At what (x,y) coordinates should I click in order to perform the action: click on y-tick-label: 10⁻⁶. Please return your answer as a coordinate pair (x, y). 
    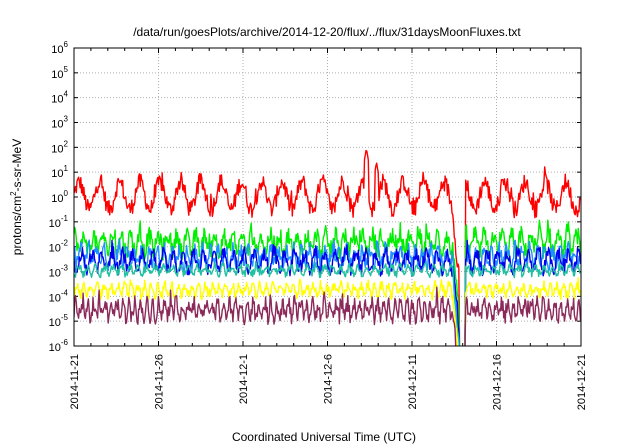
    Looking at the image, I should click on (59, 346).